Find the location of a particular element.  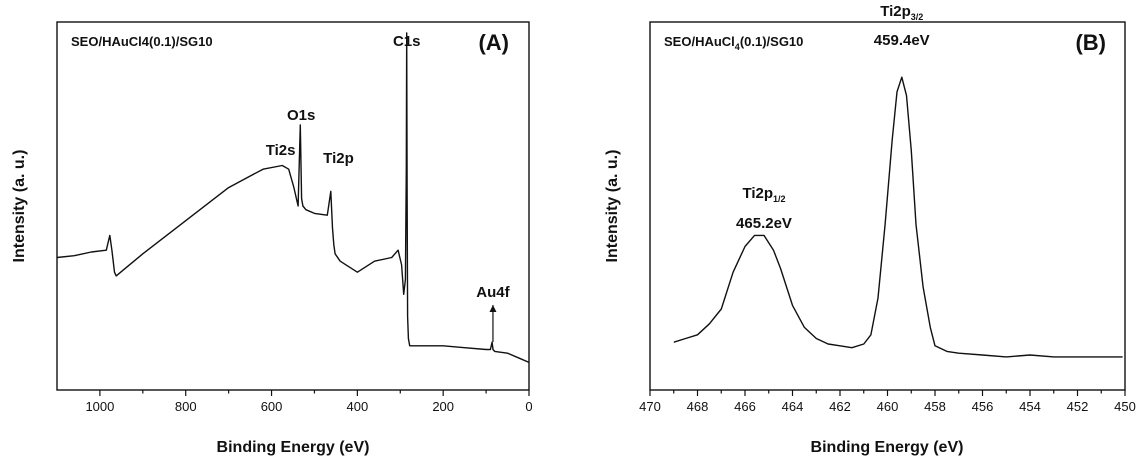

panel-b-x-tick-labels: 470 468 466 464 462 460 458 456 454 452 450 is located at coordinates (887, 406).